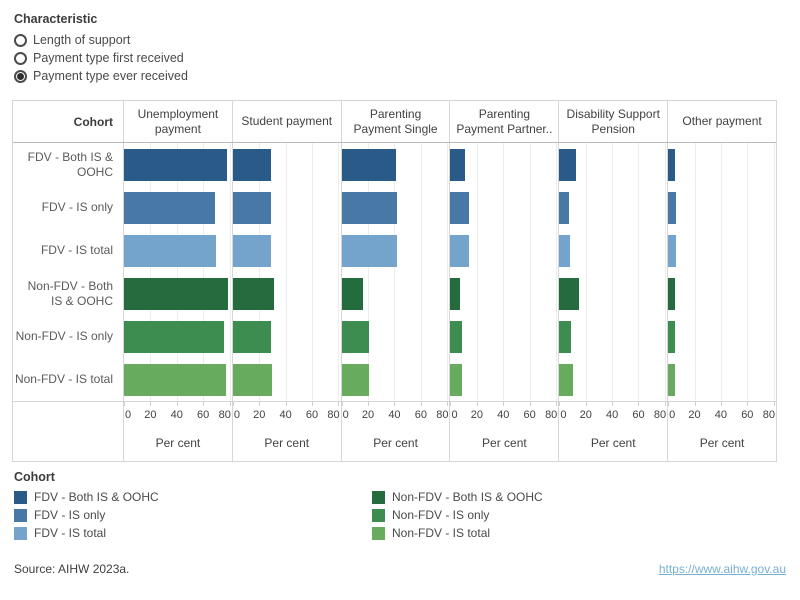  I want to click on legend-item-fdv-is-only: FDV - IS only, so click(193, 515).